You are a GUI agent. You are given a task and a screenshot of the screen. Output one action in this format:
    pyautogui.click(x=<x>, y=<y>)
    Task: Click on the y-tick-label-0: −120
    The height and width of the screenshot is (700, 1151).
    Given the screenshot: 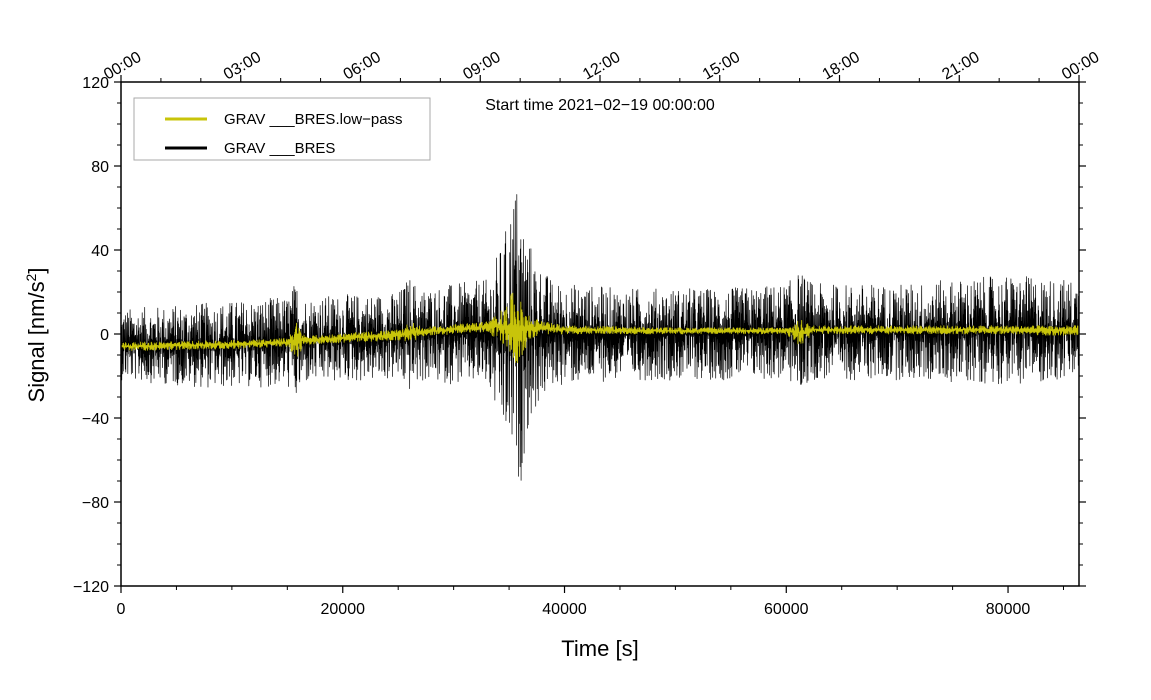 What is the action you would take?
    pyautogui.click(x=91, y=587)
    